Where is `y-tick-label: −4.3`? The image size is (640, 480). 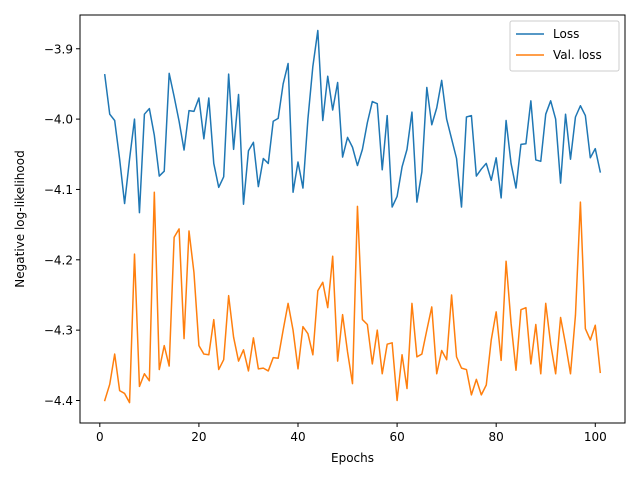 y-tick-label: −4.3 is located at coordinates (58, 331).